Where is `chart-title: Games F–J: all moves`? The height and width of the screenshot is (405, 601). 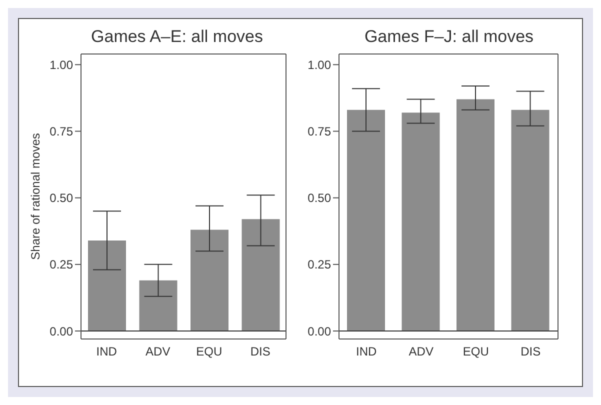 chart-title: Games F–J: all moves is located at coordinates (449, 37).